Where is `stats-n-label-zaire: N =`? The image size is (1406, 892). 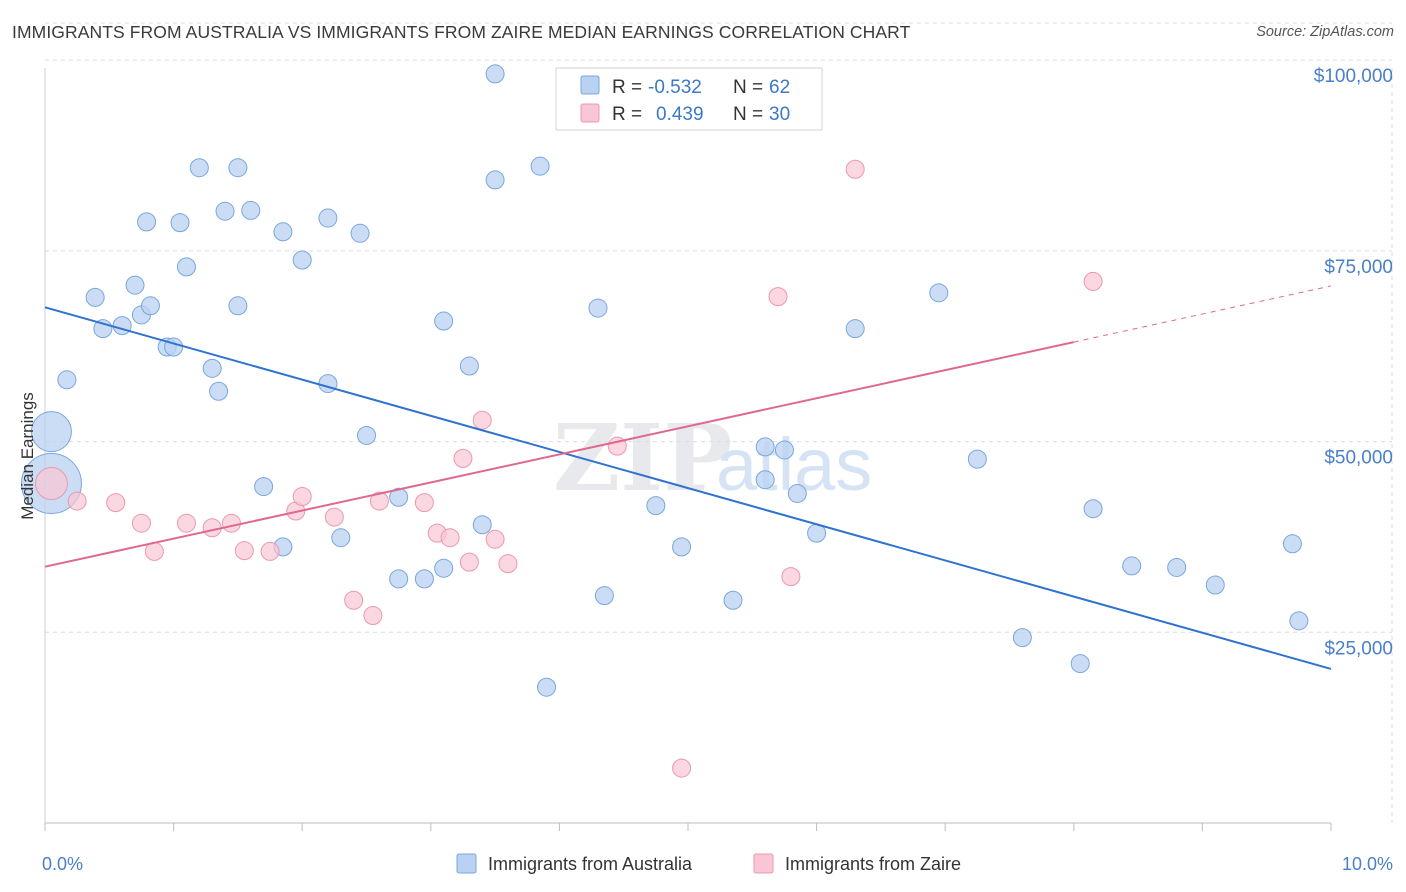
stats-n-label-zaire: N = is located at coordinates (748, 114).